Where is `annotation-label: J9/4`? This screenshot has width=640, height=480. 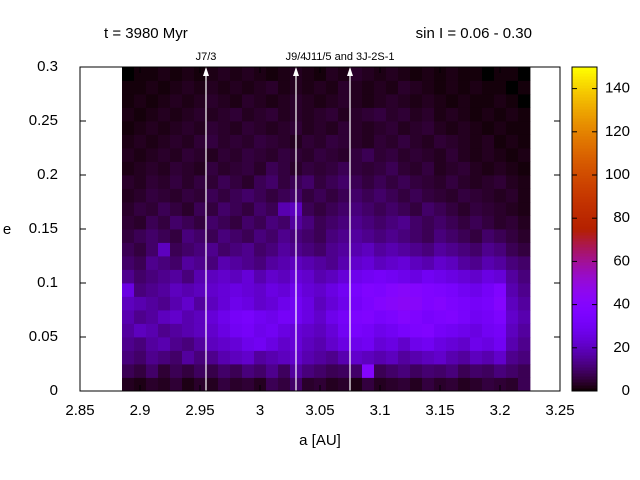 annotation-label: J9/4 is located at coordinates (296, 57).